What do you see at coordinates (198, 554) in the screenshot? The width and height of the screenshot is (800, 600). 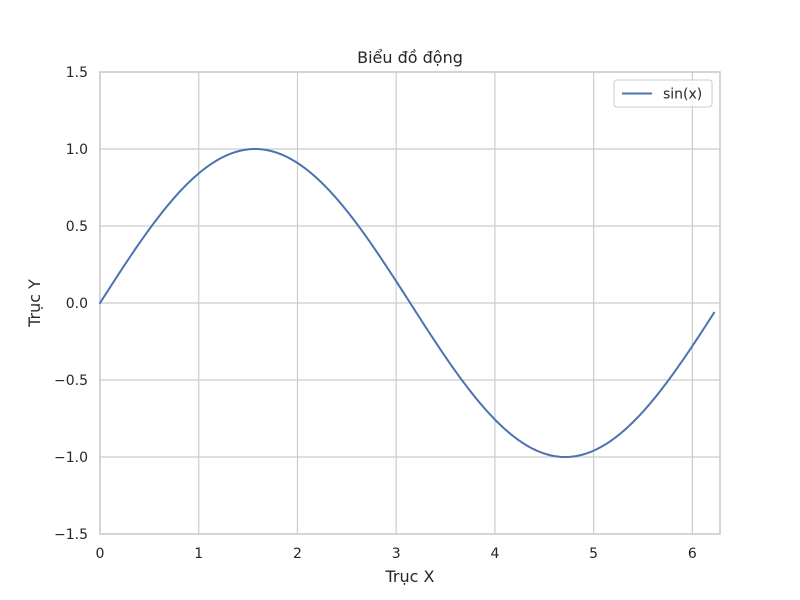 I see `x-tick-label: 1` at bounding box center [198, 554].